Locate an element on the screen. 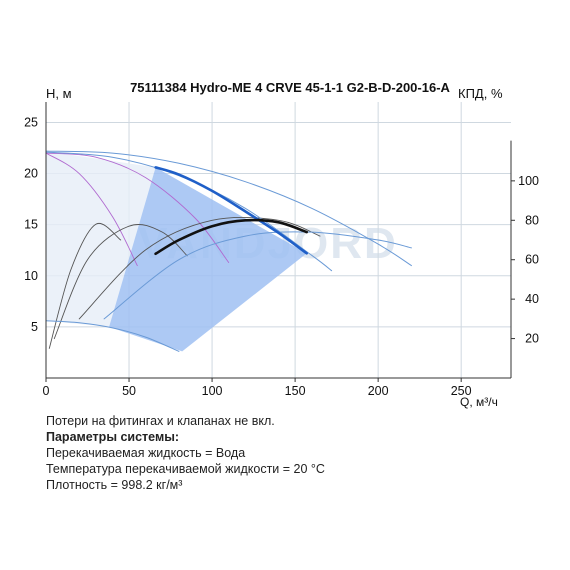 The image size is (570, 570). y-tick-label-15: 15 is located at coordinates (31, 225).